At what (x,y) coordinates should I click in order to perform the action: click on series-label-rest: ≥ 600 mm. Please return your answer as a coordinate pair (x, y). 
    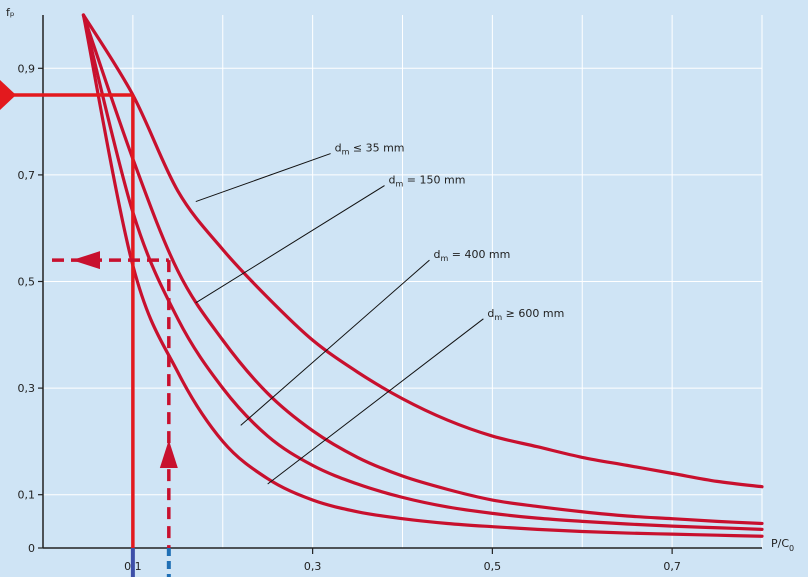
    Looking at the image, I should click on (533, 313).